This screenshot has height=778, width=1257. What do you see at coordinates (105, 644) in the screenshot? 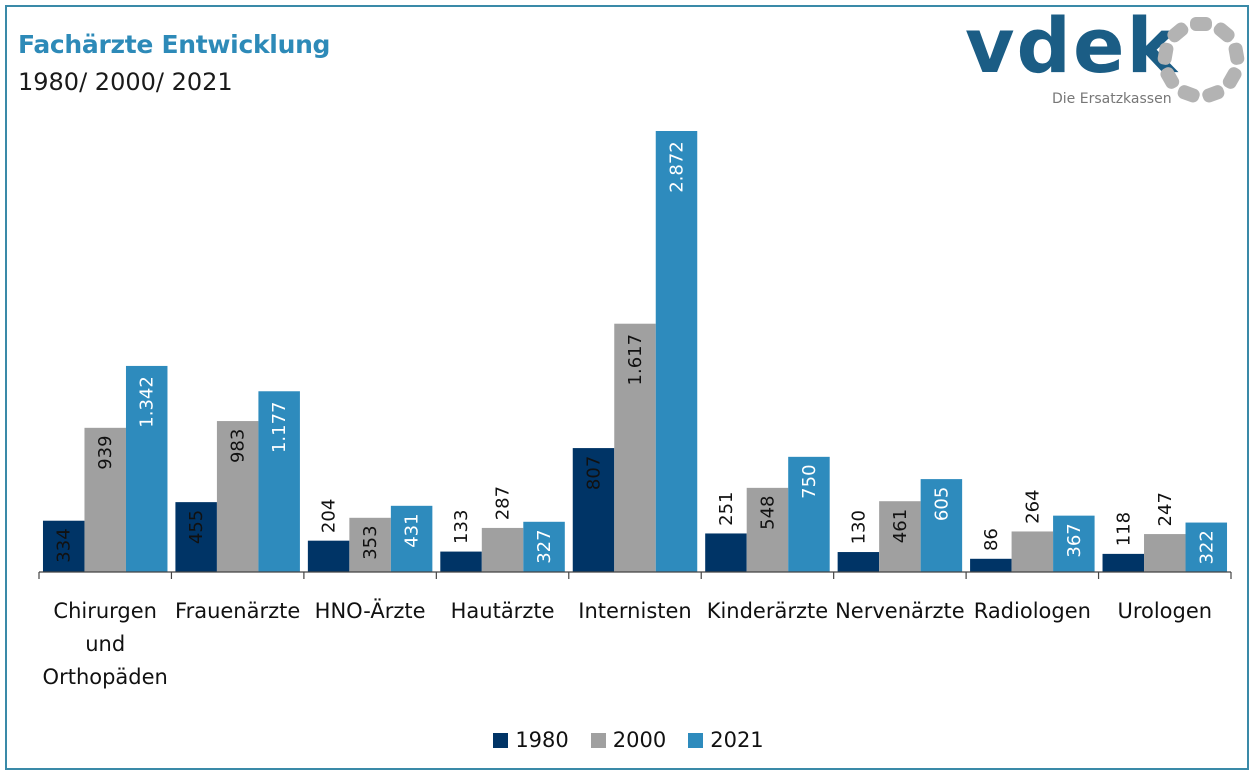
I see `category-label: und` at bounding box center [105, 644].